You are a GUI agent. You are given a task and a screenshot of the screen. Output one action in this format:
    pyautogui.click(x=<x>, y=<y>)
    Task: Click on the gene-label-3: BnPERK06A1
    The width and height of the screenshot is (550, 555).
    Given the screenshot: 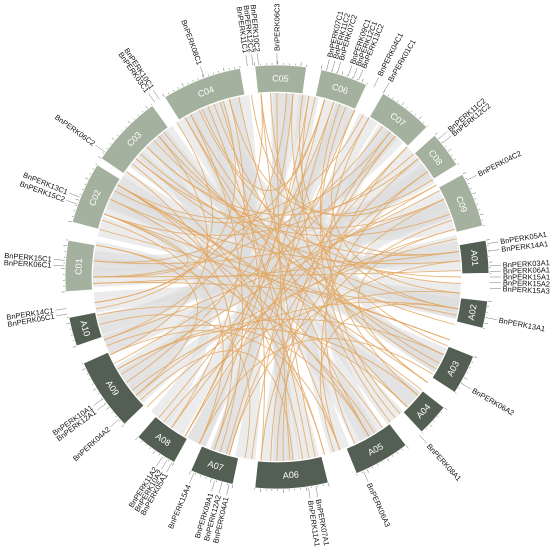 What is the action you would take?
    pyautogui.click(x=526, y=270)
    